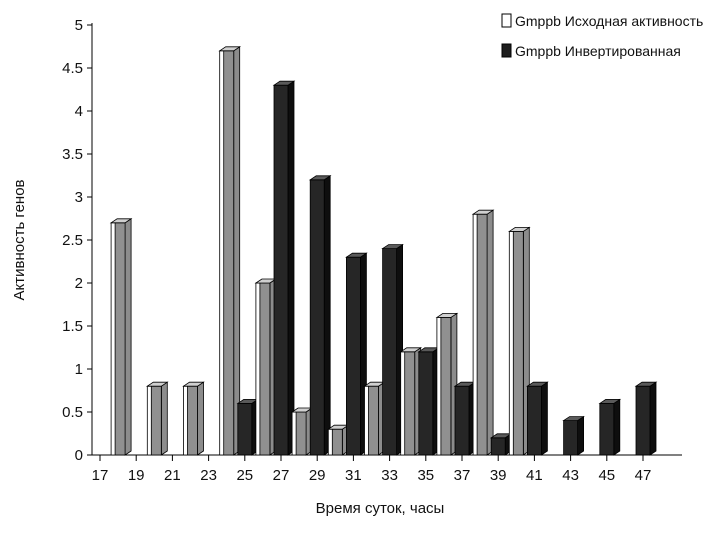 This screenshot has height=540, width=720. What do you see at coordinates (100, 475) in the screenshot?
I see `x-tick-label: 17` at bounding box center [100, 475].